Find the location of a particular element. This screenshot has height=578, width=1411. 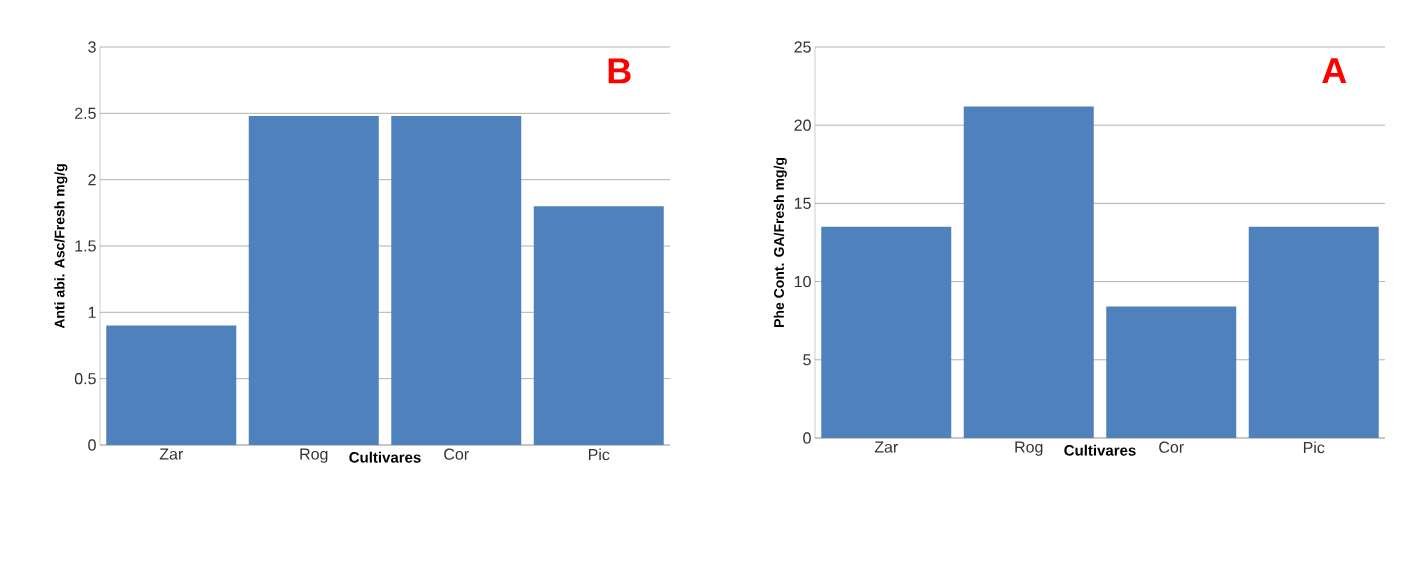

y-tick-label: 2.5 is located at coordinates (85, 113).